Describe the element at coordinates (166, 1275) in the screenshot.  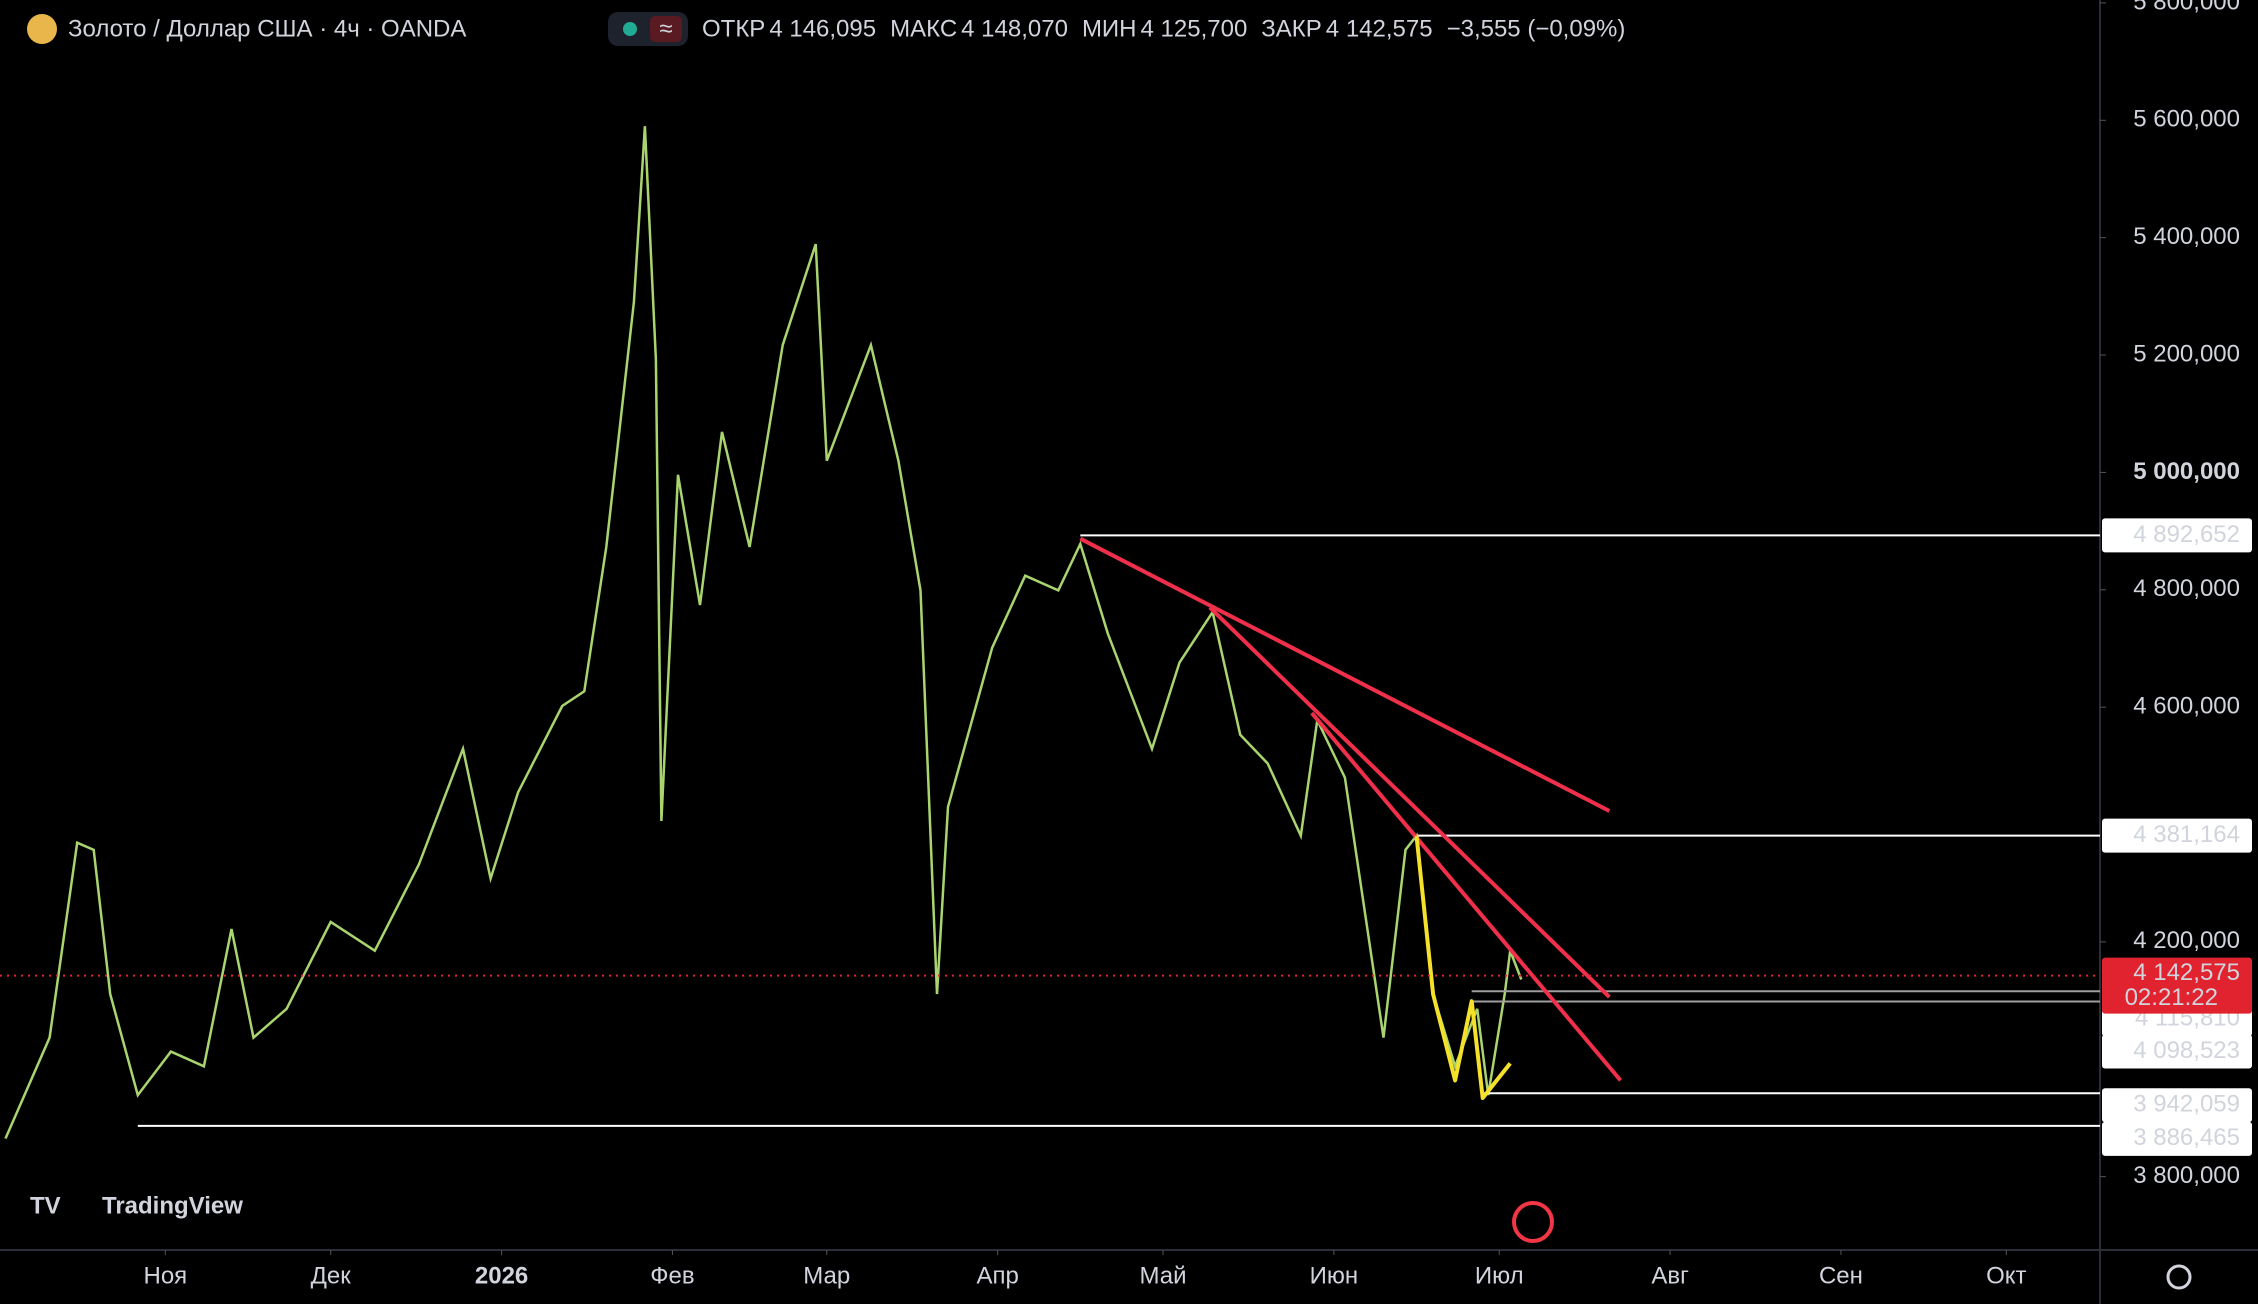
I see `x-tick-label: Ноя` at that location.